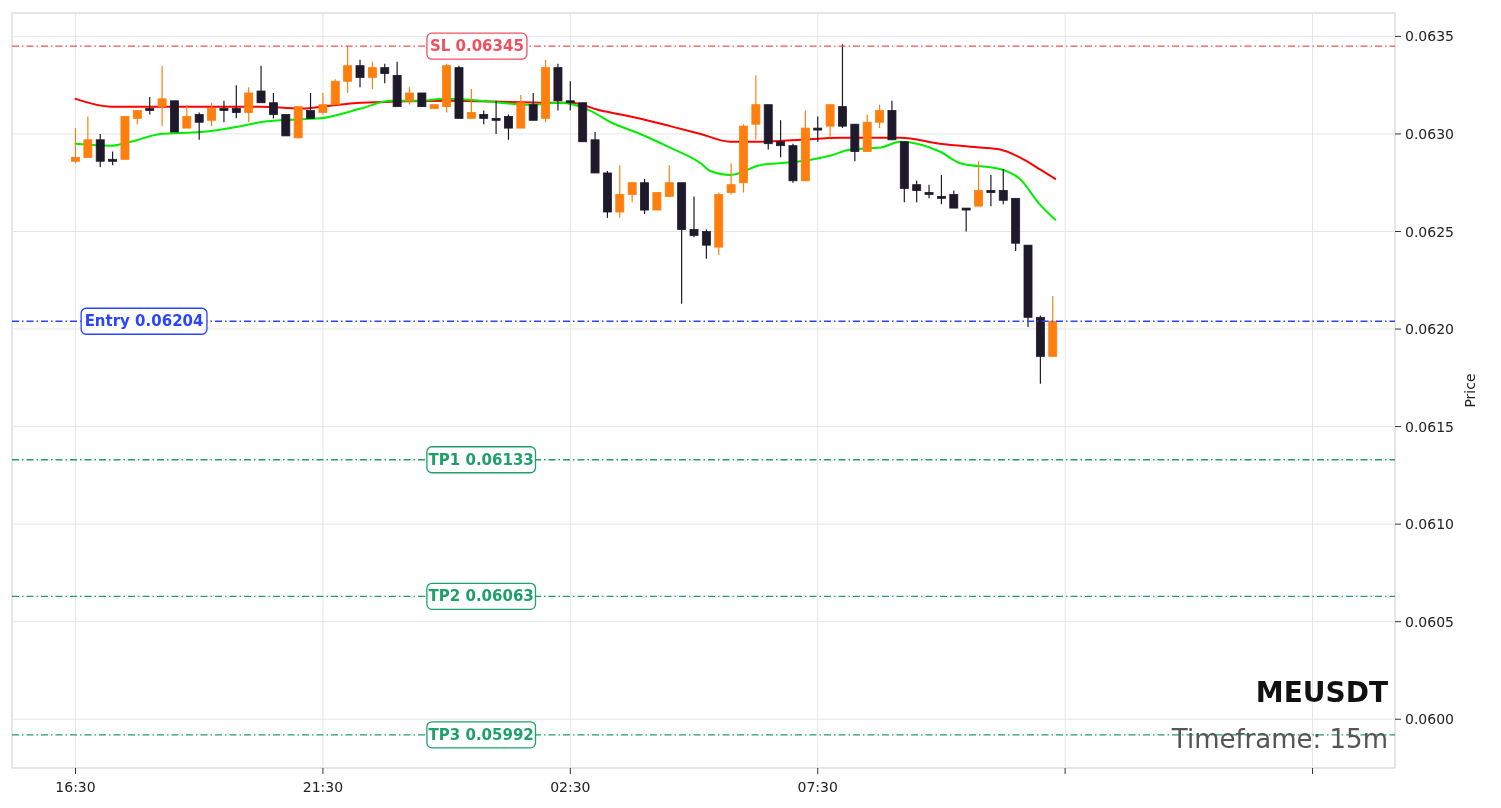 The height and width of the screenshot is (808, 1501). I want to click on ref-line-label: TP3 0.05992, so click(481, 734).